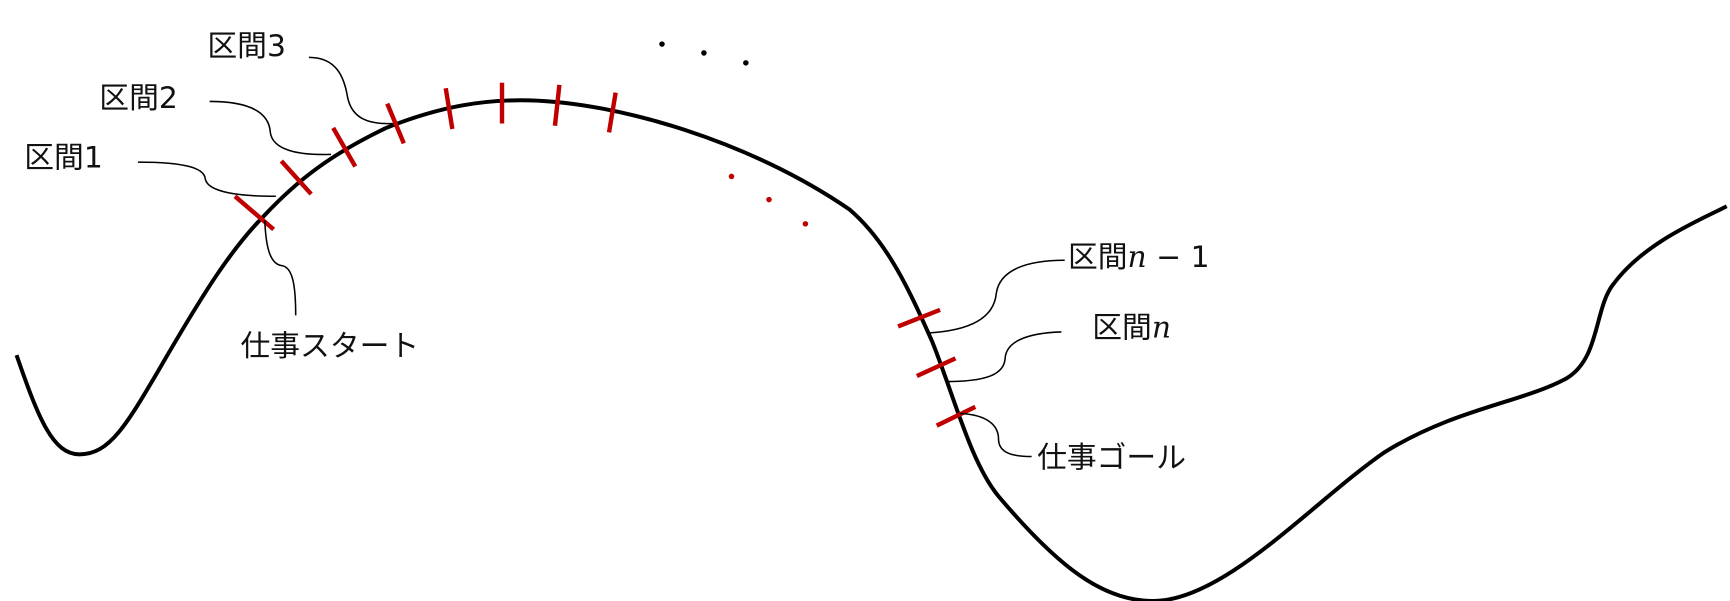 This screenshot has width=1730, height=601. Describe the element at coordinates (280, 268) in the screenshot. I see `leader-work-start` at that location.